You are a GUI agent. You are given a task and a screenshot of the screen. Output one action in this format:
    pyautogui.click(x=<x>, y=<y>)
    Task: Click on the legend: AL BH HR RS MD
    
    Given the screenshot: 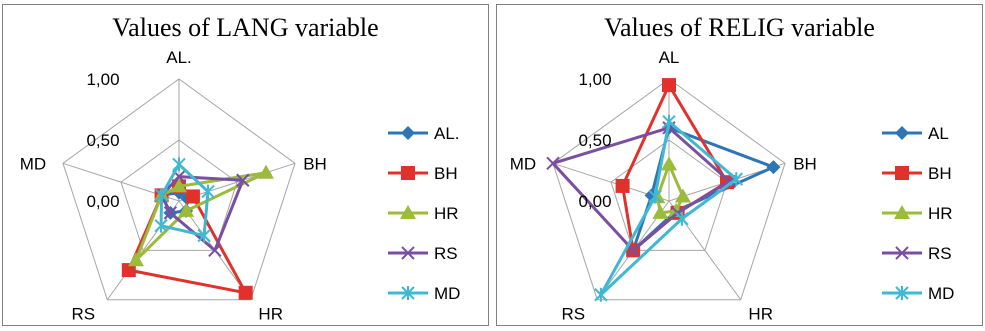 What is the action you would take?
    pyautogui.click(x=918, y=213)
    